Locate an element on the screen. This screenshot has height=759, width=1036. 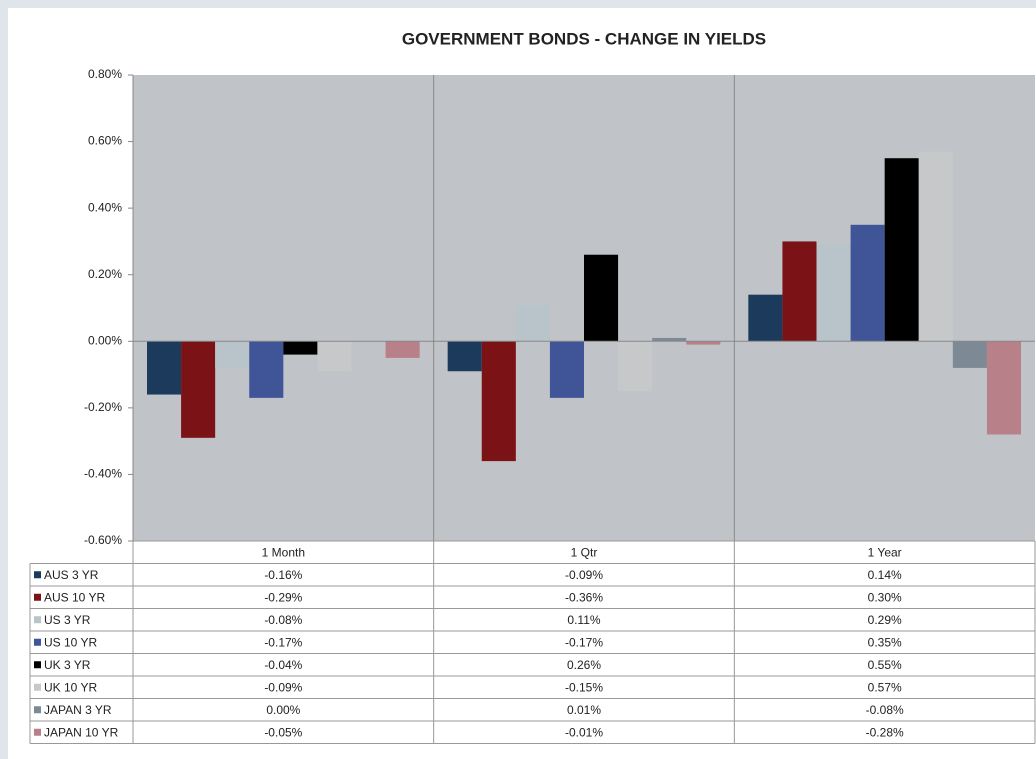
legend-label: AUS 3 YR is located at coordinates (71, 575).